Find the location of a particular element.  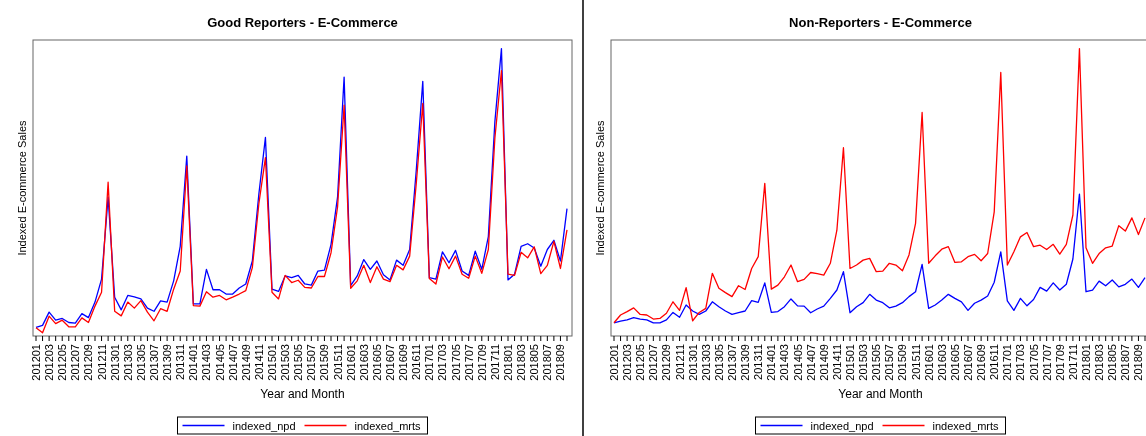

chart-title: Good Reporters - E-Commerce is located at coordinates (302, 22).